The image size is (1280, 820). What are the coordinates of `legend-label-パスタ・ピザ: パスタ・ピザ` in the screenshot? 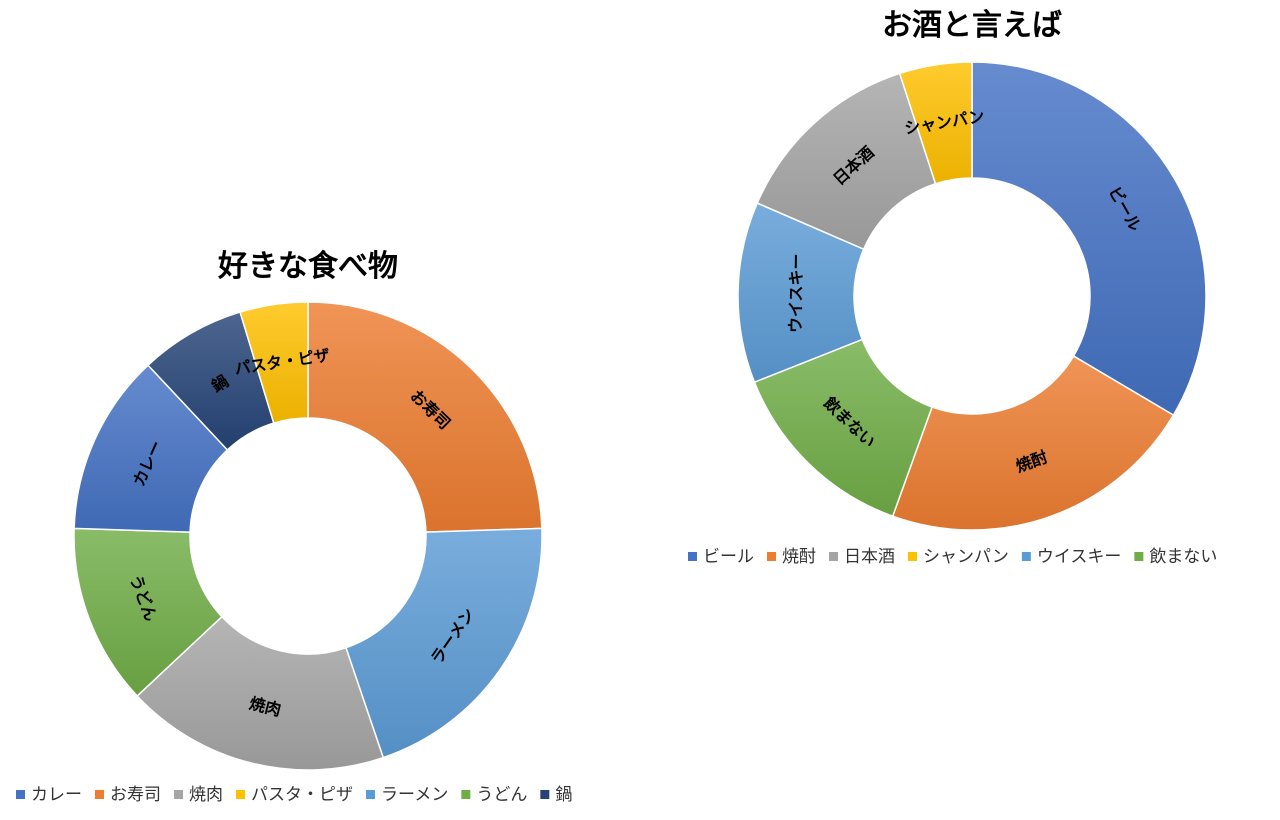 It's located at (302, 795).